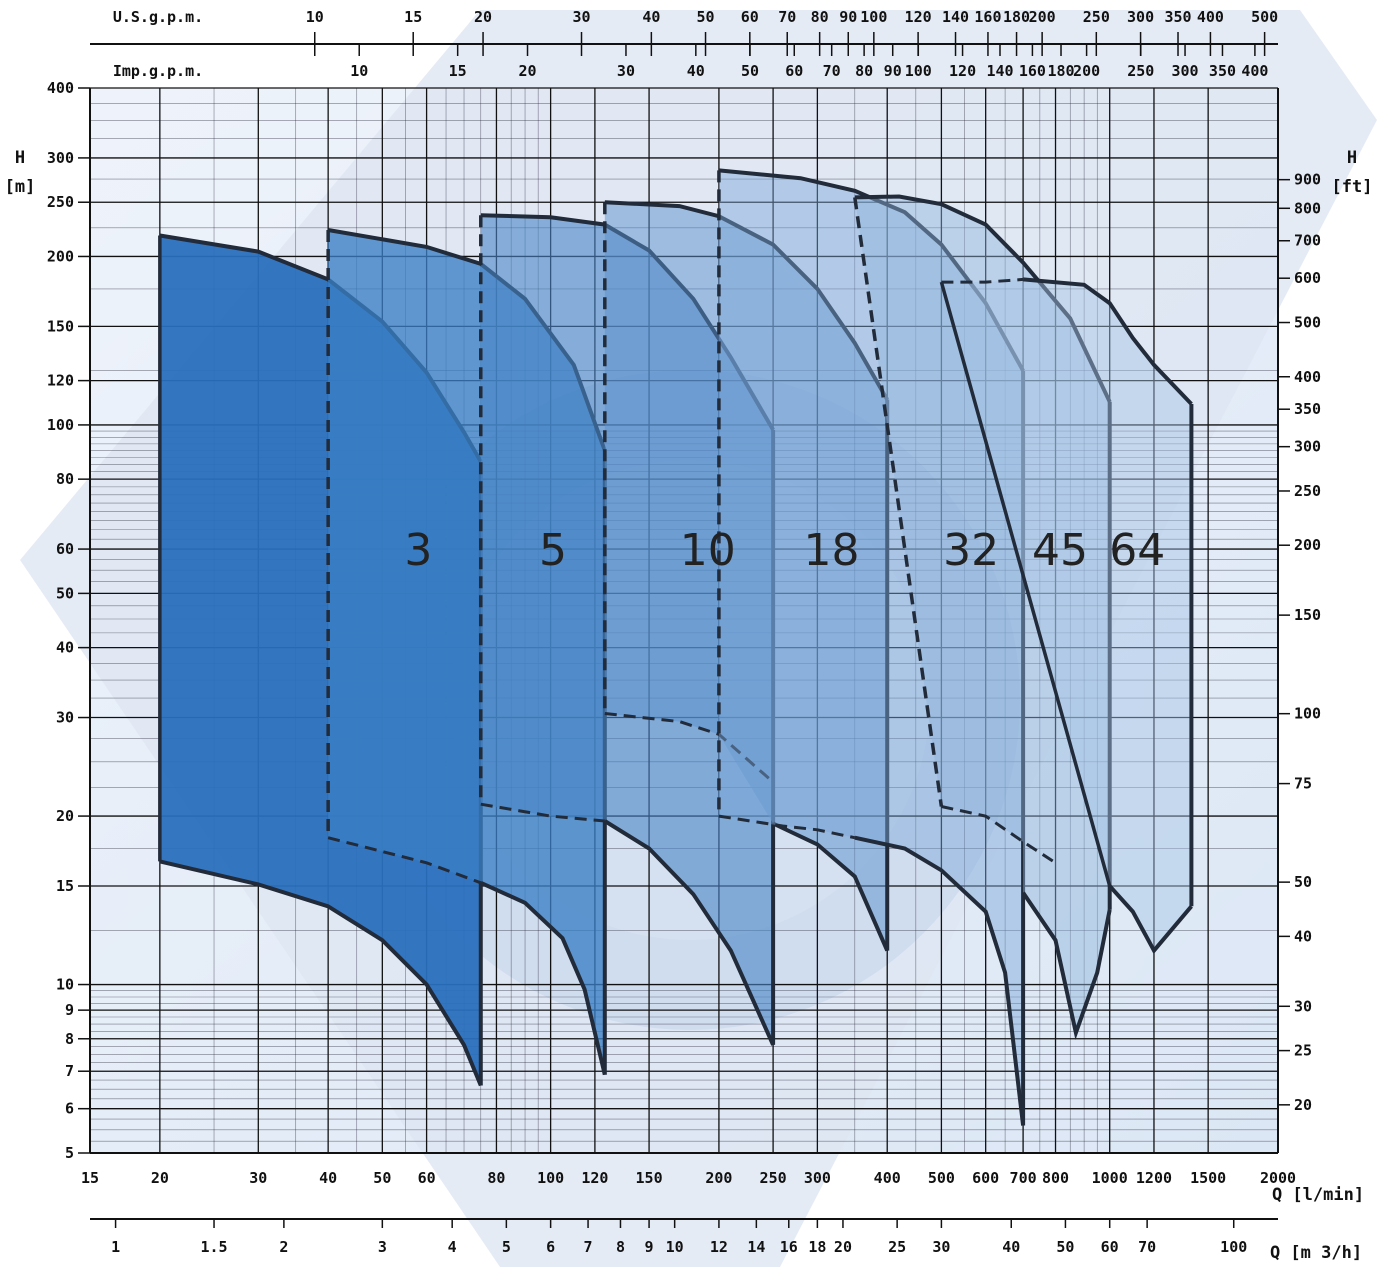 This screenshot has width=1377, height=1267. I want to click on x-tick-label: 40, so click(328, 1178).